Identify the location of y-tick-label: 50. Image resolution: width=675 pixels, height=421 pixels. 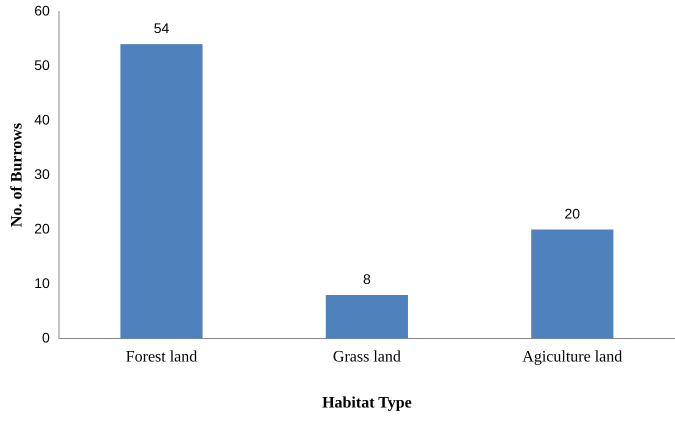
(42, 64).